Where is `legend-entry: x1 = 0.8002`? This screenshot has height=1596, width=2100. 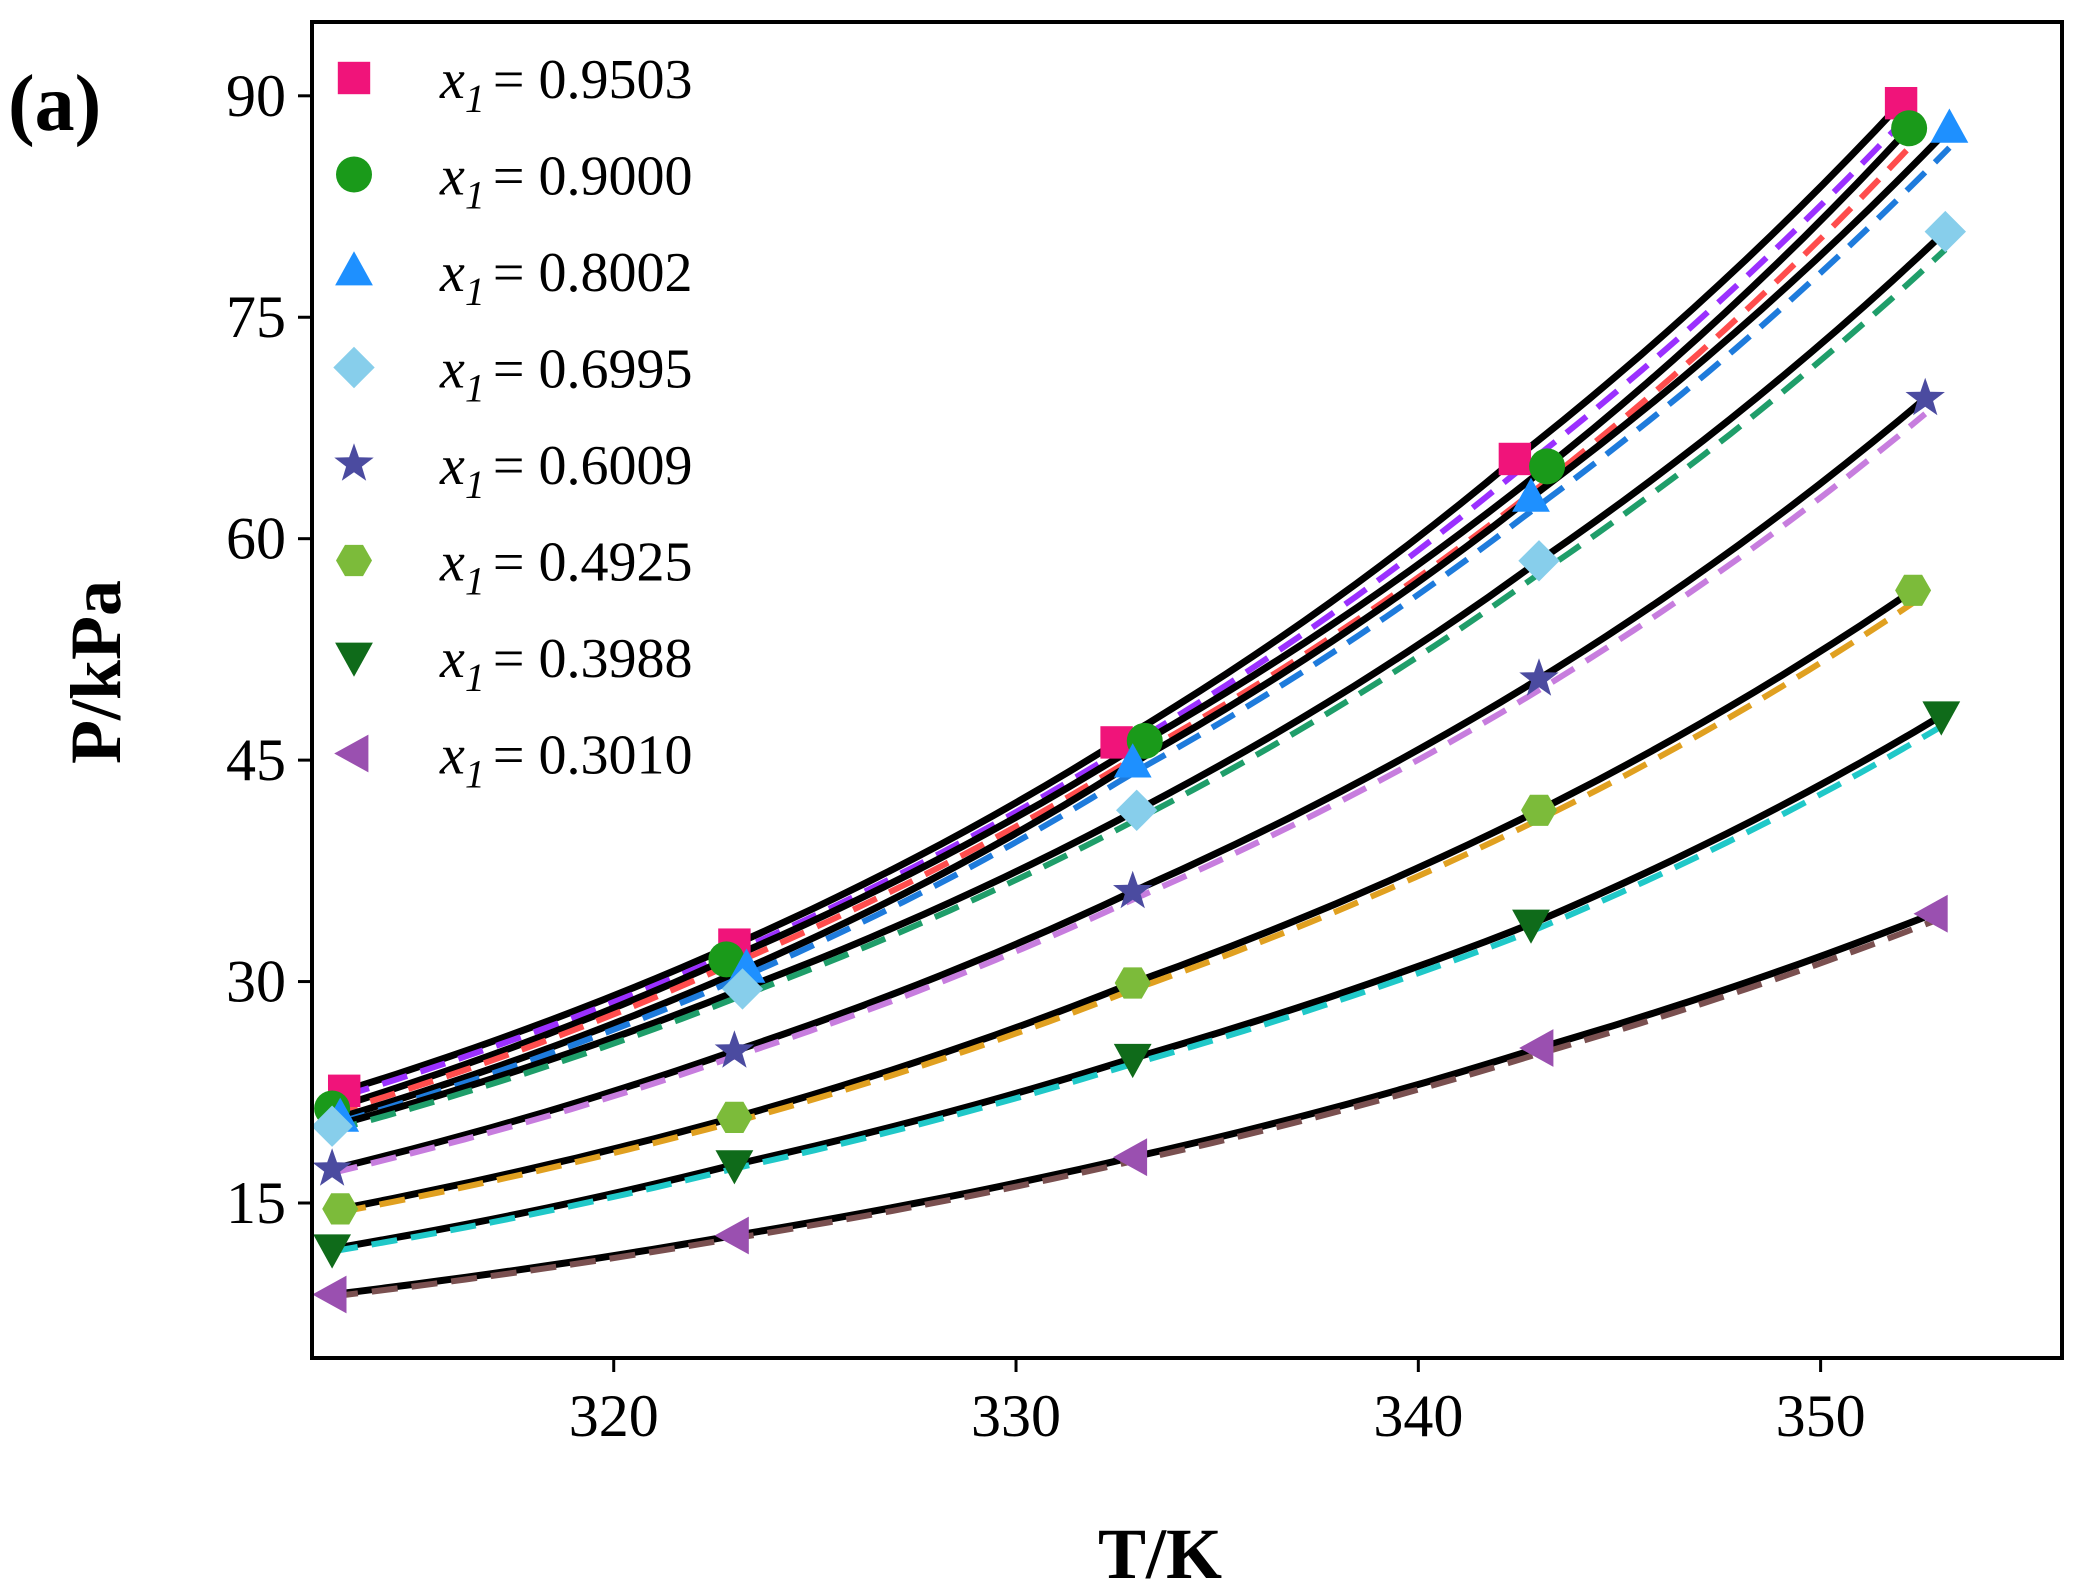 legend-entry: x1 = 0.8002 is located at coordinates (565, 278).